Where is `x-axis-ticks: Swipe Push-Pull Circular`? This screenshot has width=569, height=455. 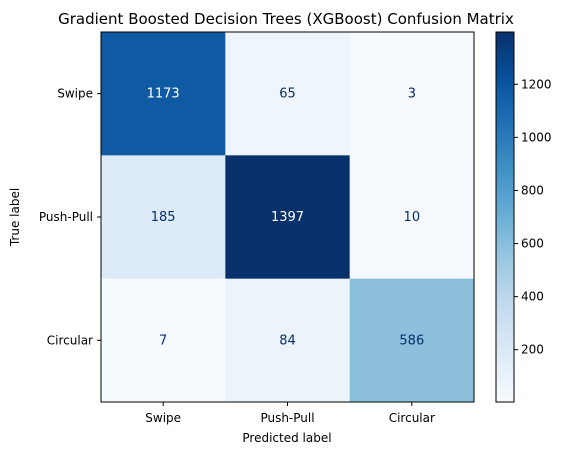
x-axis-ticks: Swipe Push-Pull Circular is located at coordinates (290, 413).